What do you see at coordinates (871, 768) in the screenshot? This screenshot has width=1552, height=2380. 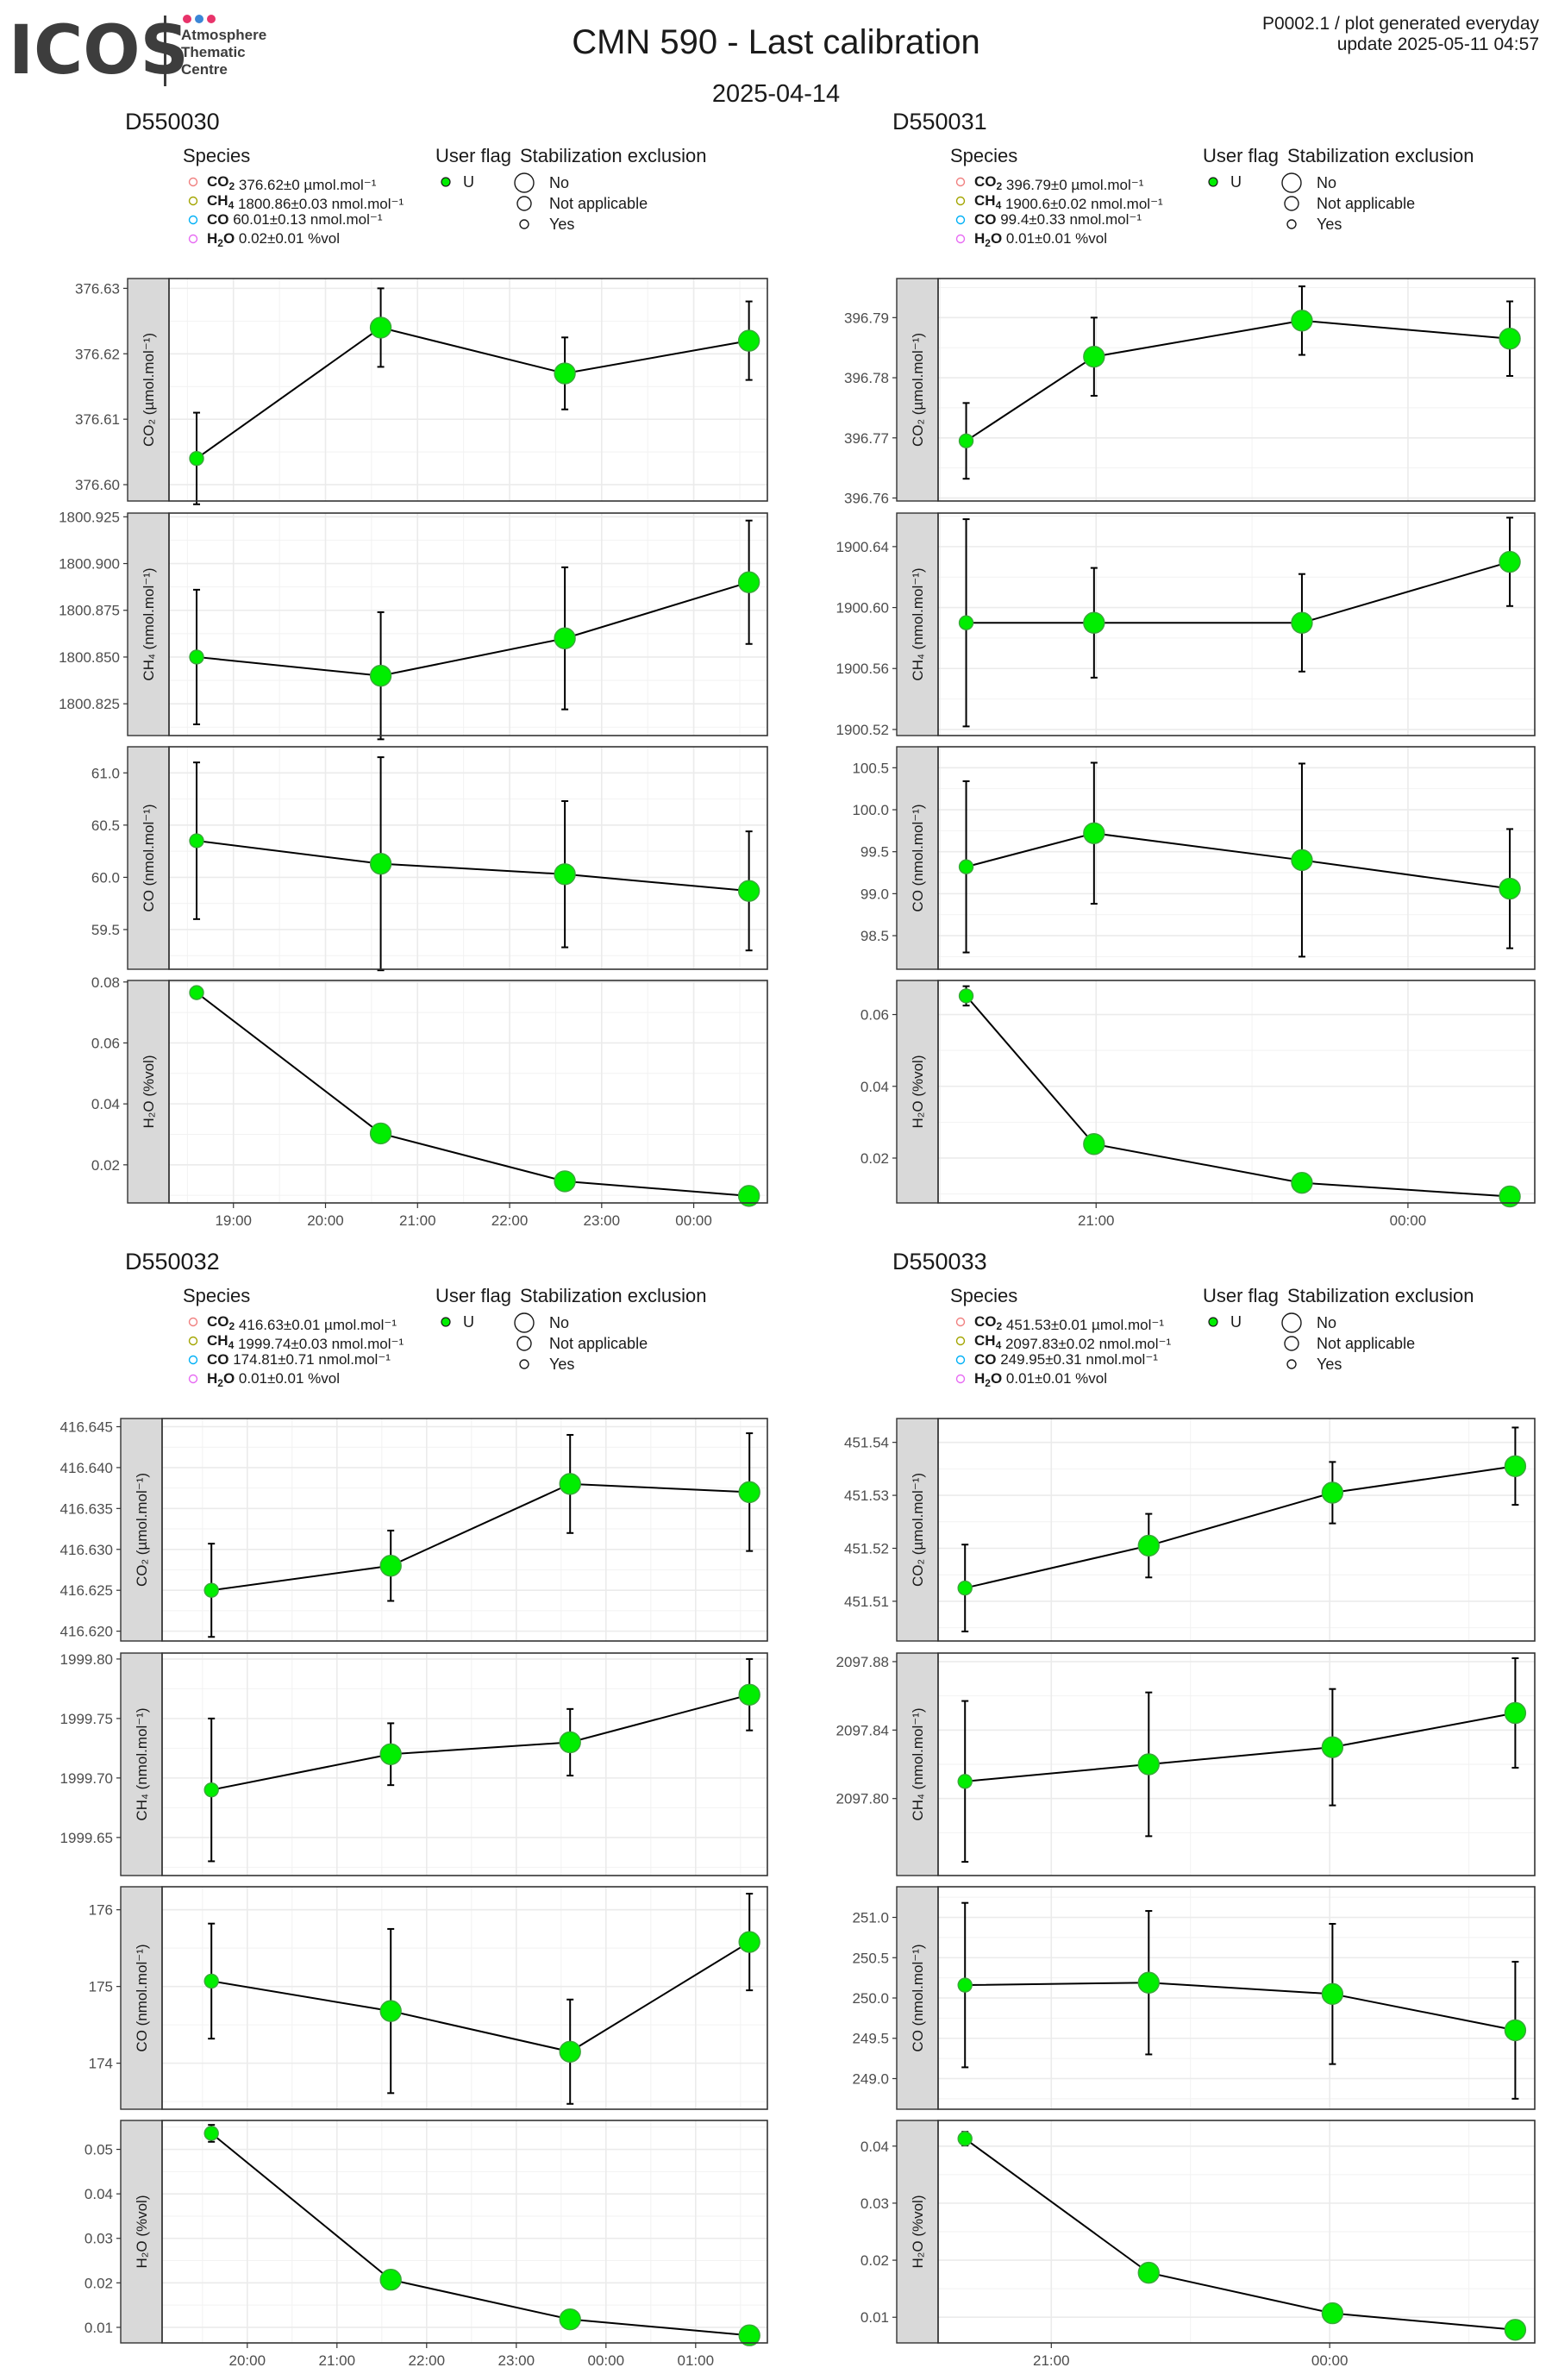 I see `y-tick-label: 100.5` at bounding box center [871, 768].